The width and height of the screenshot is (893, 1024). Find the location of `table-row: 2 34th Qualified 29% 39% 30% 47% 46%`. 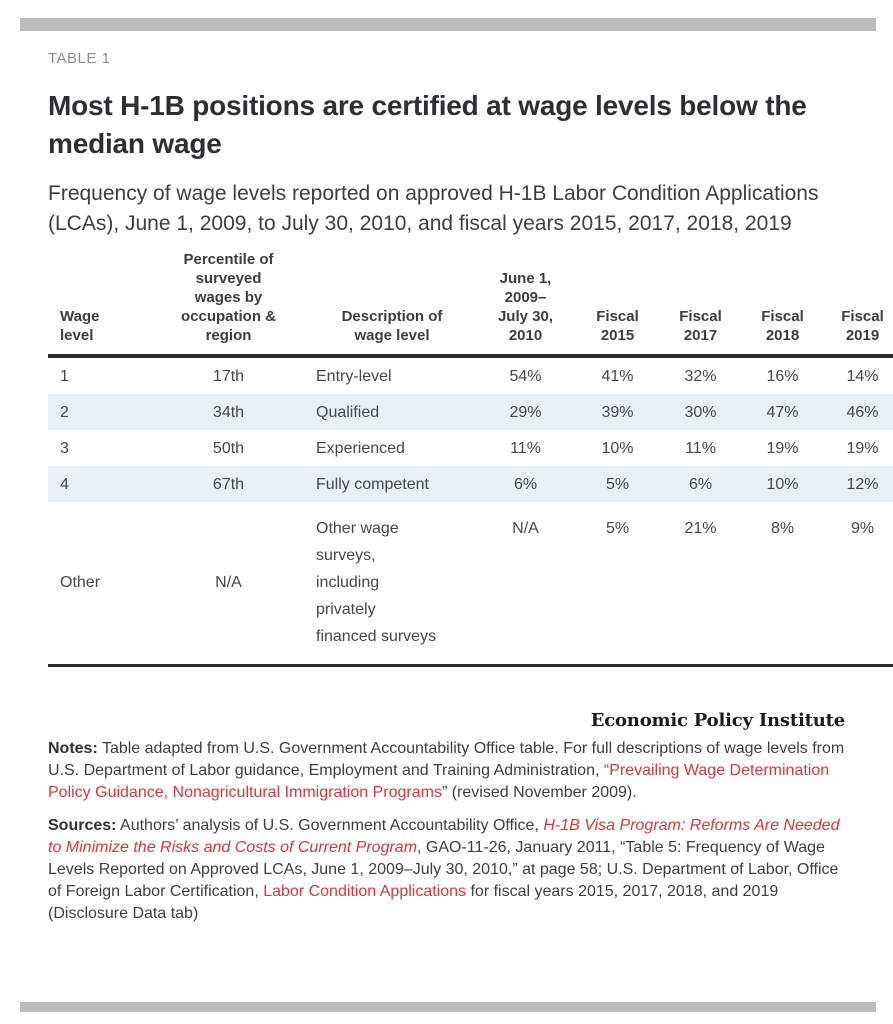

table-row: 2 34th Qualified 29% 39% 30% 47% 46% is located at coordinates (470, 412).